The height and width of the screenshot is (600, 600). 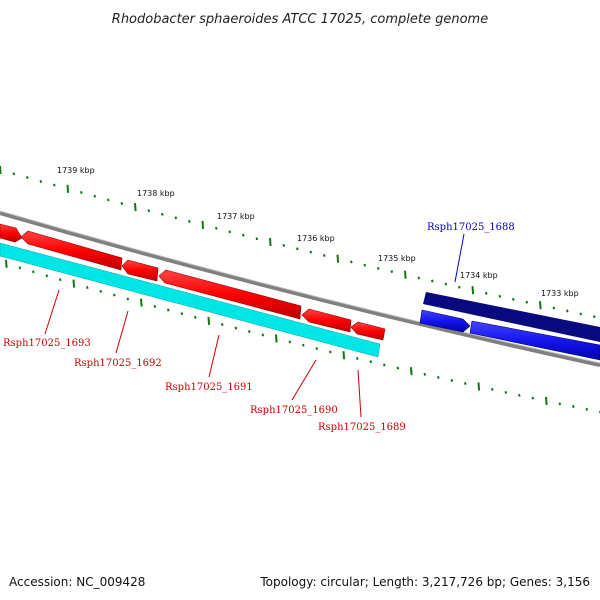 What do you see at coordinates (294, 410) in the screenshot?
I see `gene-label-1690: Rsph17025_1690` at bounding box center [294, 410].